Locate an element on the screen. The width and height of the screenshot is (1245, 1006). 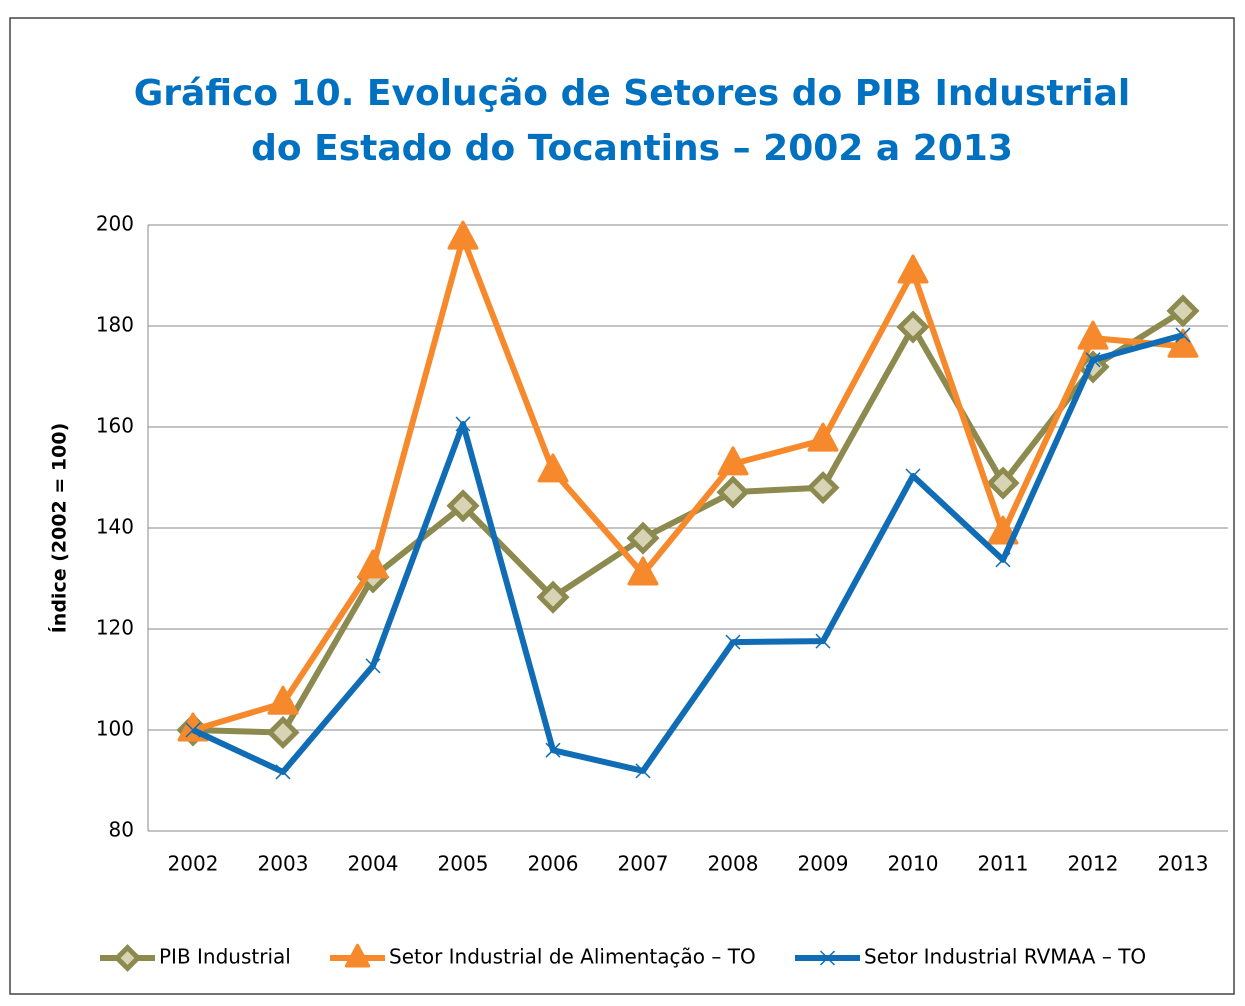
x-tick-label: 2008 is located at coordinates (733, 864).